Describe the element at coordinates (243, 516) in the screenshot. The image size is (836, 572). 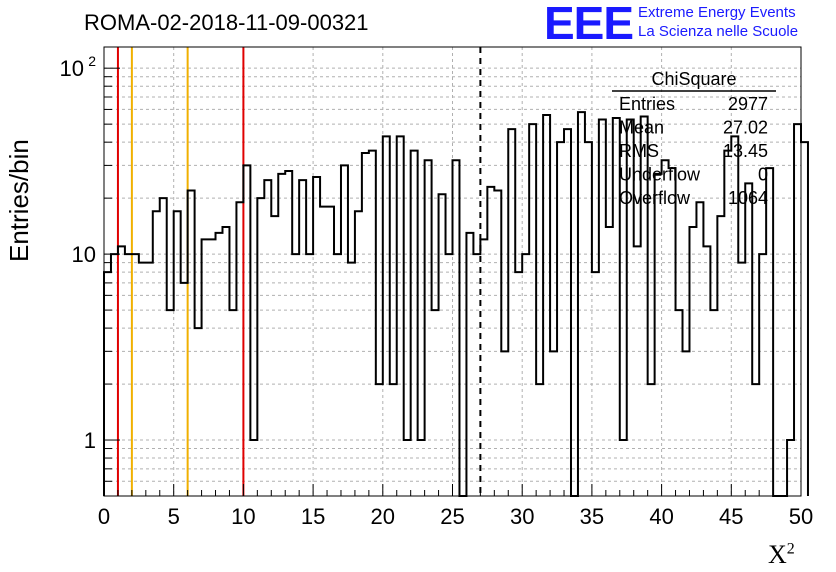
I see `x-tick-label: 10` at that location.